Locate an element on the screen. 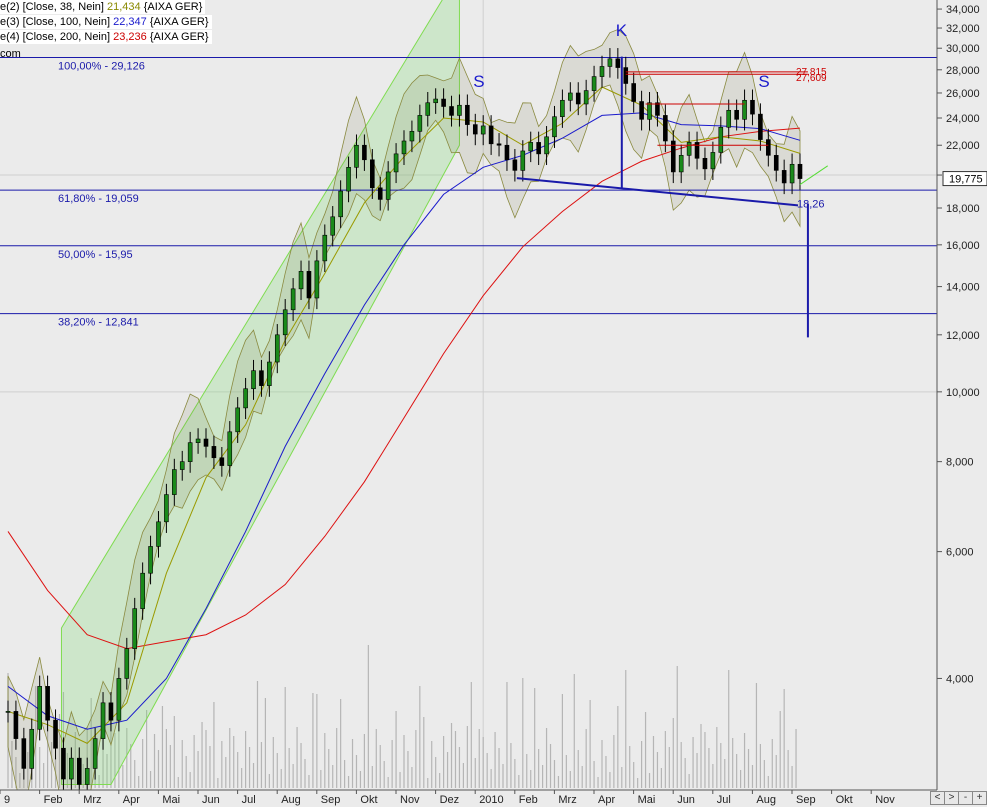  pattern-label: S is located at coordinates (478, 81).